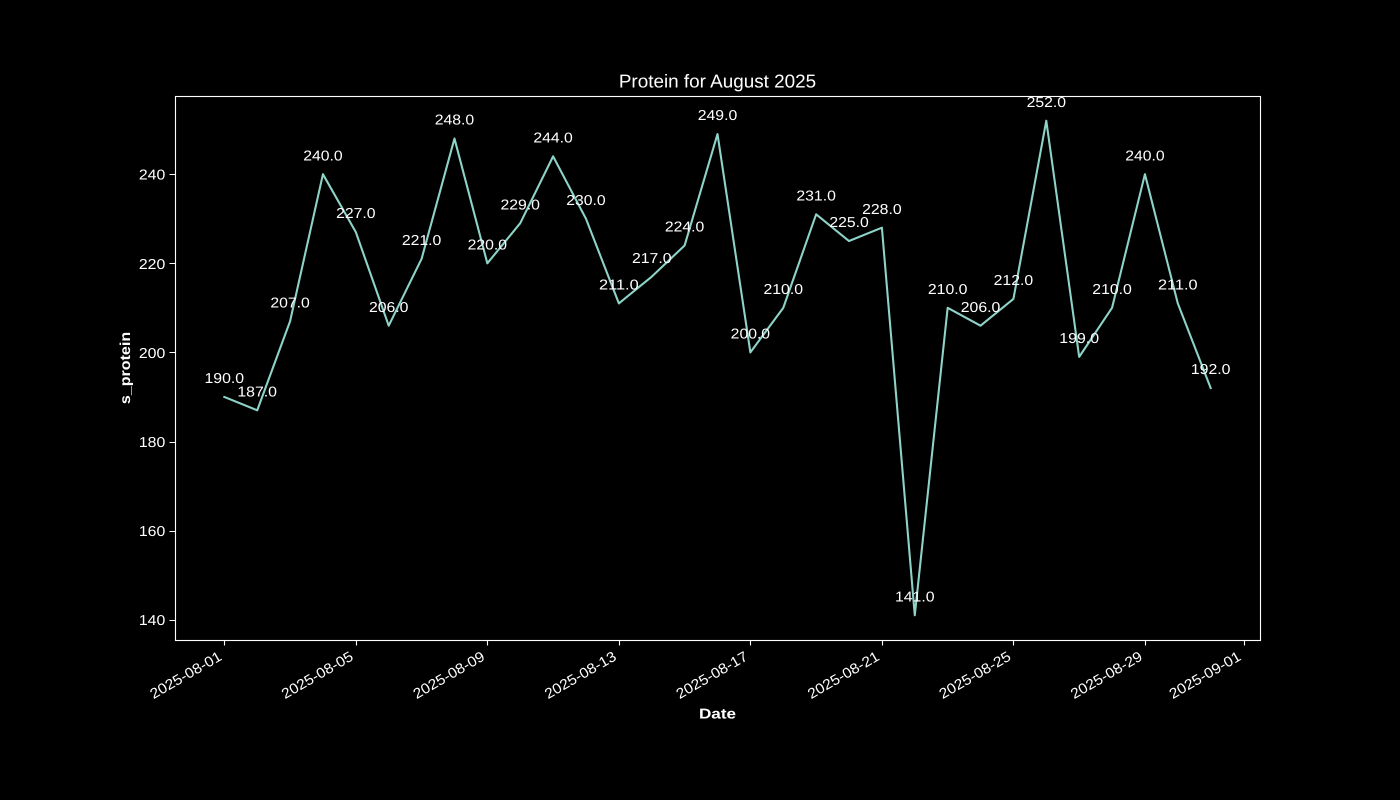  Describe the element at coordinates (487, 245) in the screenshot. I see `svg-text: 220.0` at that location.